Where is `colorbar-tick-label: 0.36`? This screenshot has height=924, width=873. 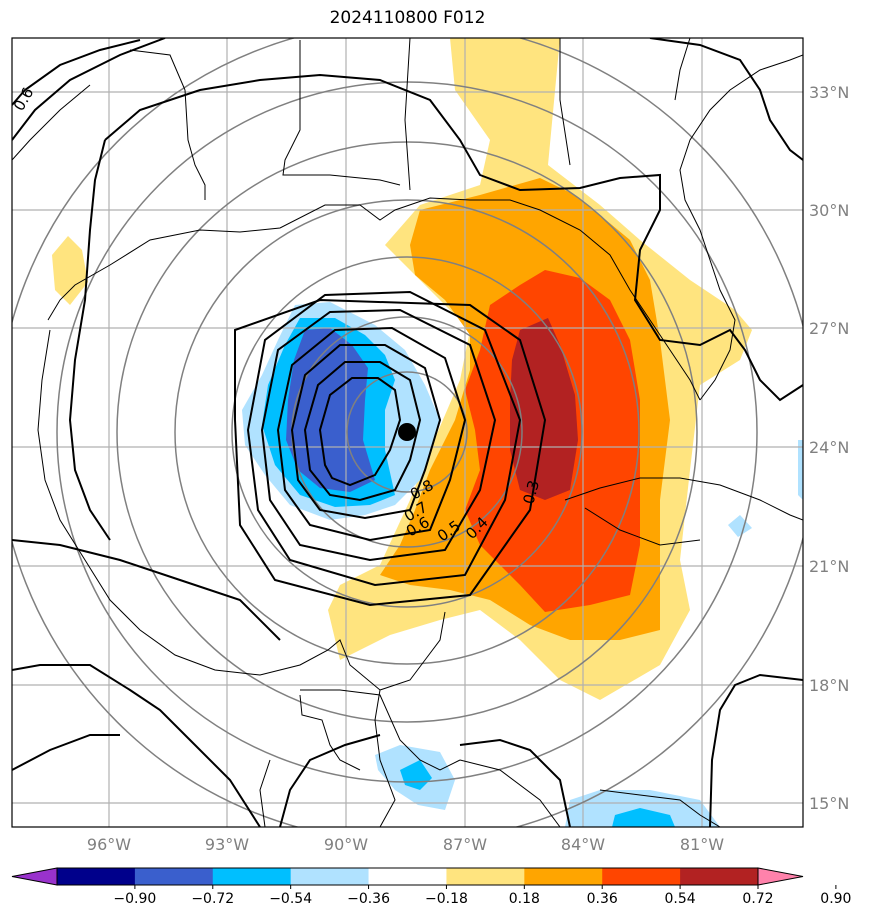 colorbar-tick-label: 0.36 is located at coordinates (602, 899).